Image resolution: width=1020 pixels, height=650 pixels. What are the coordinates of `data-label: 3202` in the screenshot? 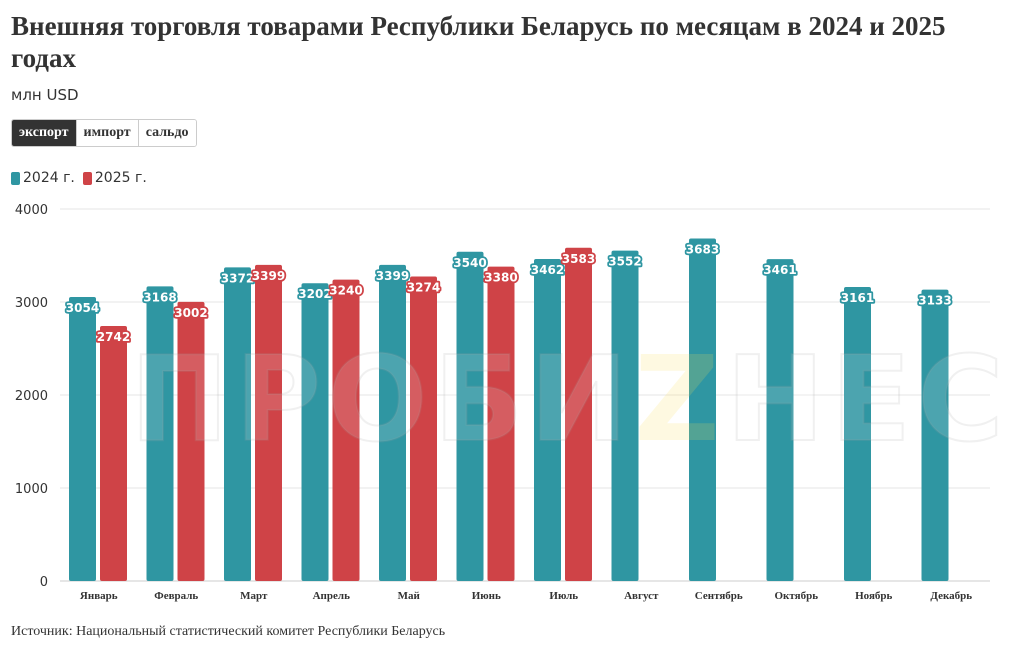 It's located at (314, 294).